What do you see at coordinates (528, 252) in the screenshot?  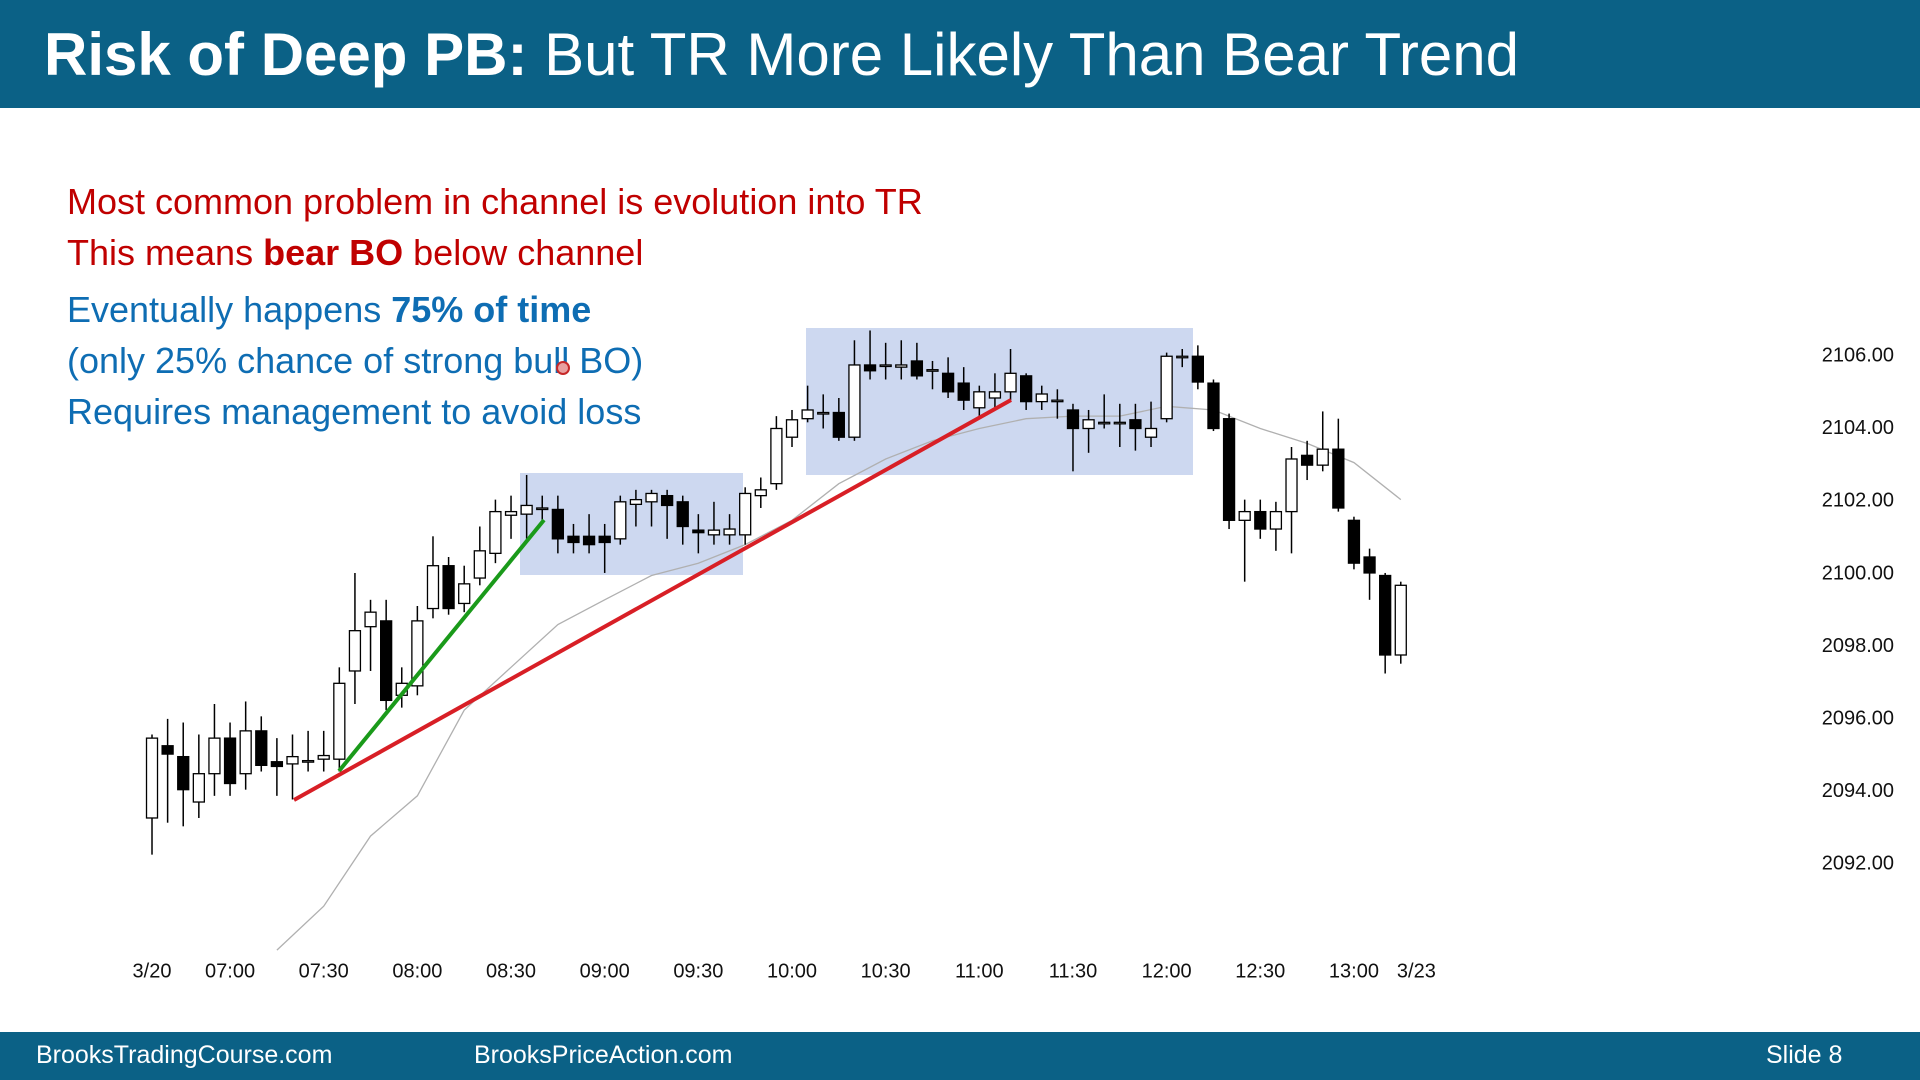 I see `text: below channel` at bounding box center [528, 252].